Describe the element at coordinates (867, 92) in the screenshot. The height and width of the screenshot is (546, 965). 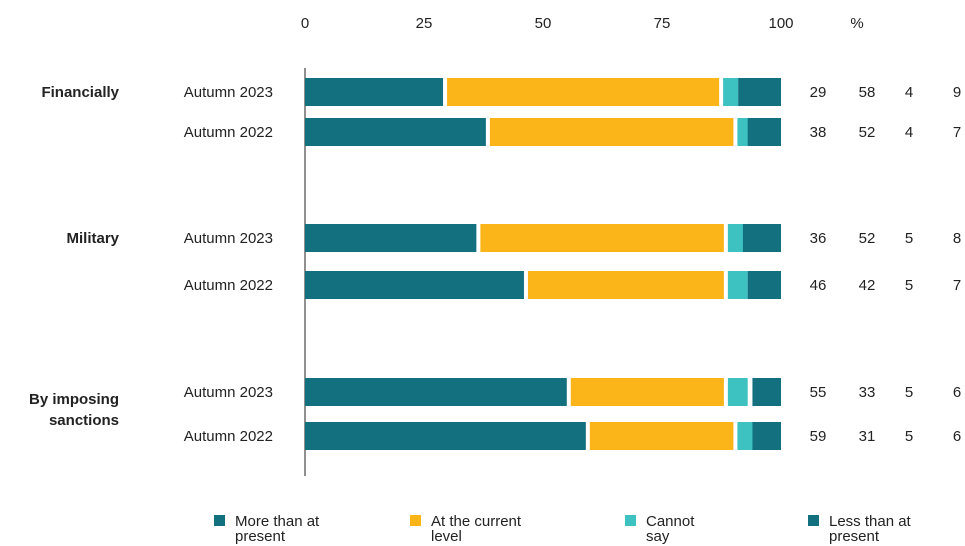
I see `data-label: 58` at that location.